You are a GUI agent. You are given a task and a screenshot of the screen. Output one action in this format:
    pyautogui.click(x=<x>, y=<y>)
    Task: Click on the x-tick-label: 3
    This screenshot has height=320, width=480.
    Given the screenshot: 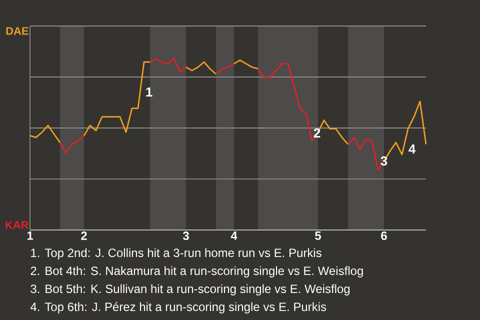 What is the action you would take?
    pyautogui.click(x=185, y=236)
    